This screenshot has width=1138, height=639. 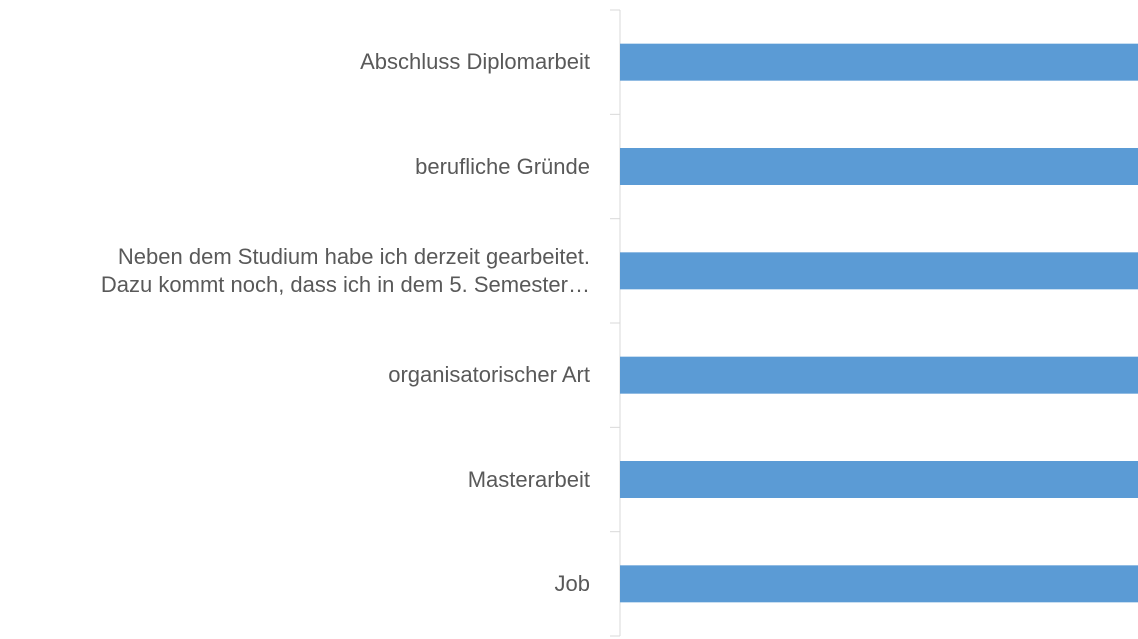 I want to click on y-tick-label: Job, so click(x=572, y=583).